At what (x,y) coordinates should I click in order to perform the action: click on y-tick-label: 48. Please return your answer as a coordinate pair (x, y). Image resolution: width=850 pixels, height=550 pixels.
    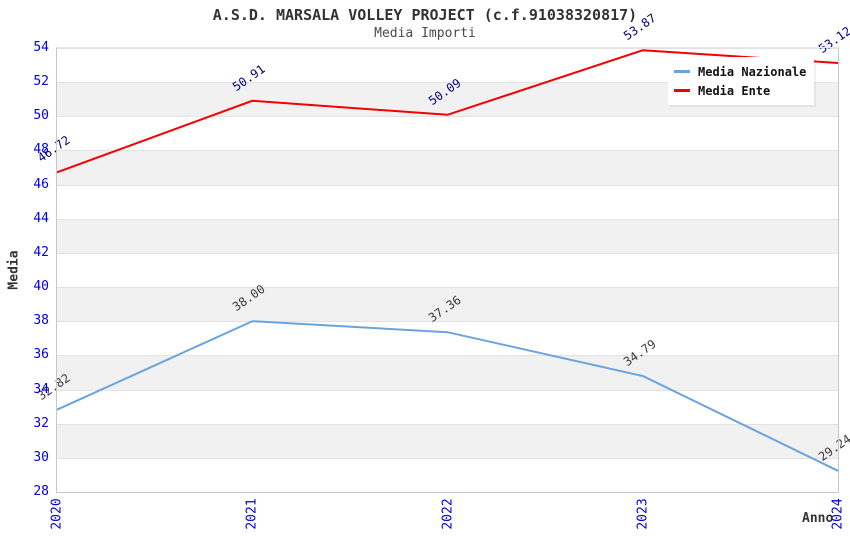
    Looking at the image, I should click on (41, 150).